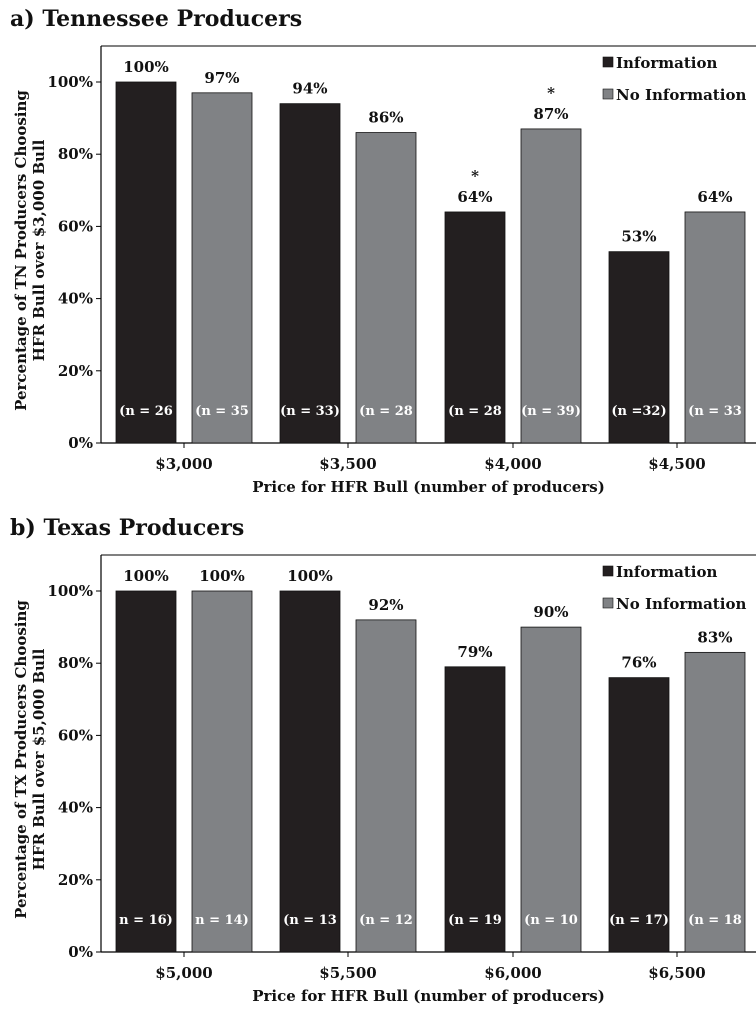  I want to click on bar-value-label: 87%, so click(550, 114).